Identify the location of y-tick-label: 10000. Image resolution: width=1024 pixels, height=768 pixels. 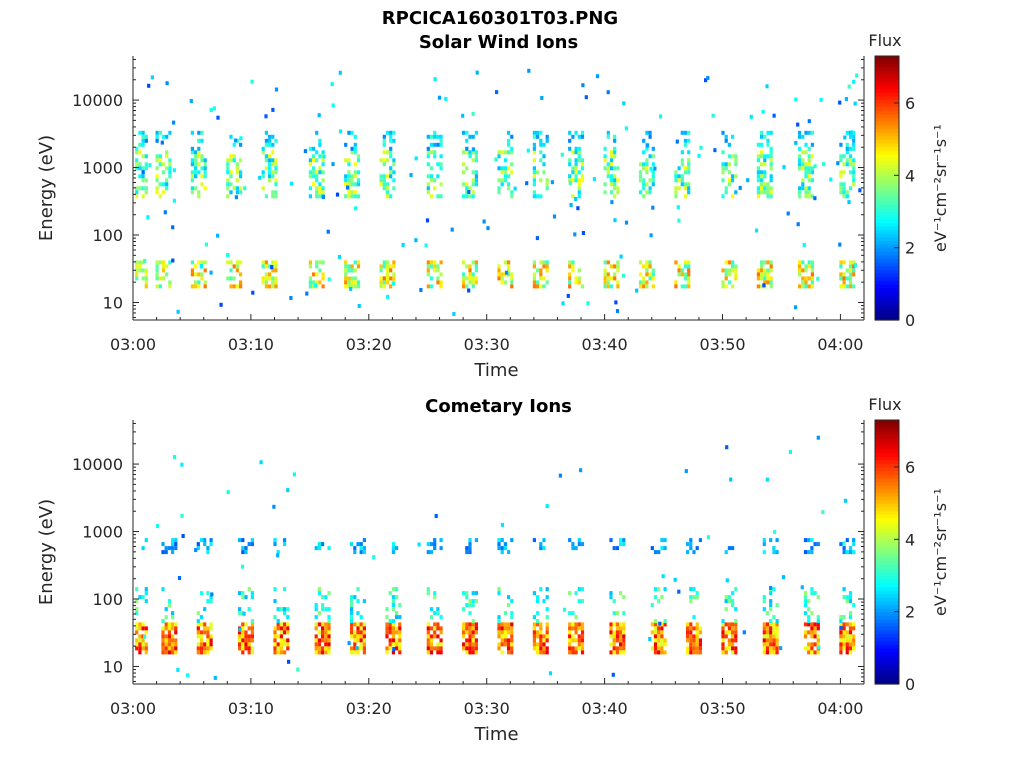
(97, 464).